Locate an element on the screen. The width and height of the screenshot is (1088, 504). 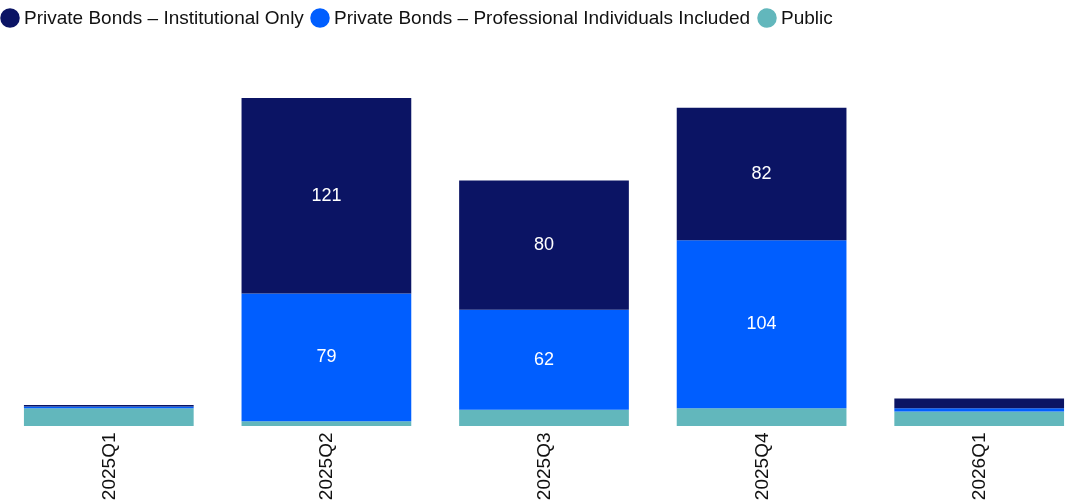
data-label: 82 is located at coordinates (761, 172).